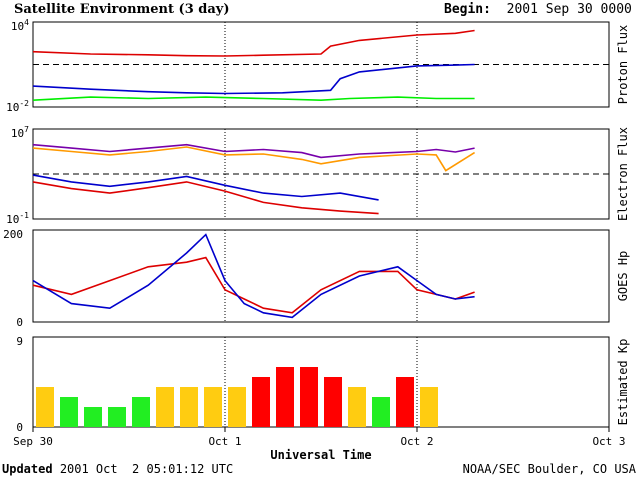  What do you see at coordinates (467, 9) in the screenshot?
I see `begin-label: Begin:` at bounding box center [467, 9].